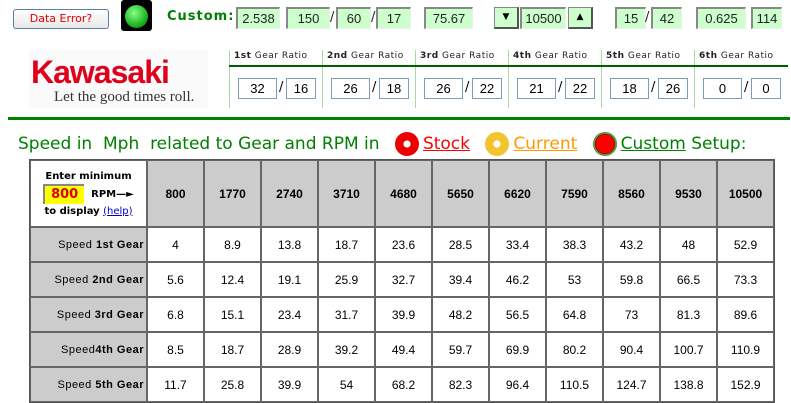  Describe the element at coordinates (580, 18) in the screenshot. I see `rpm-up-button: ▲` at that location.